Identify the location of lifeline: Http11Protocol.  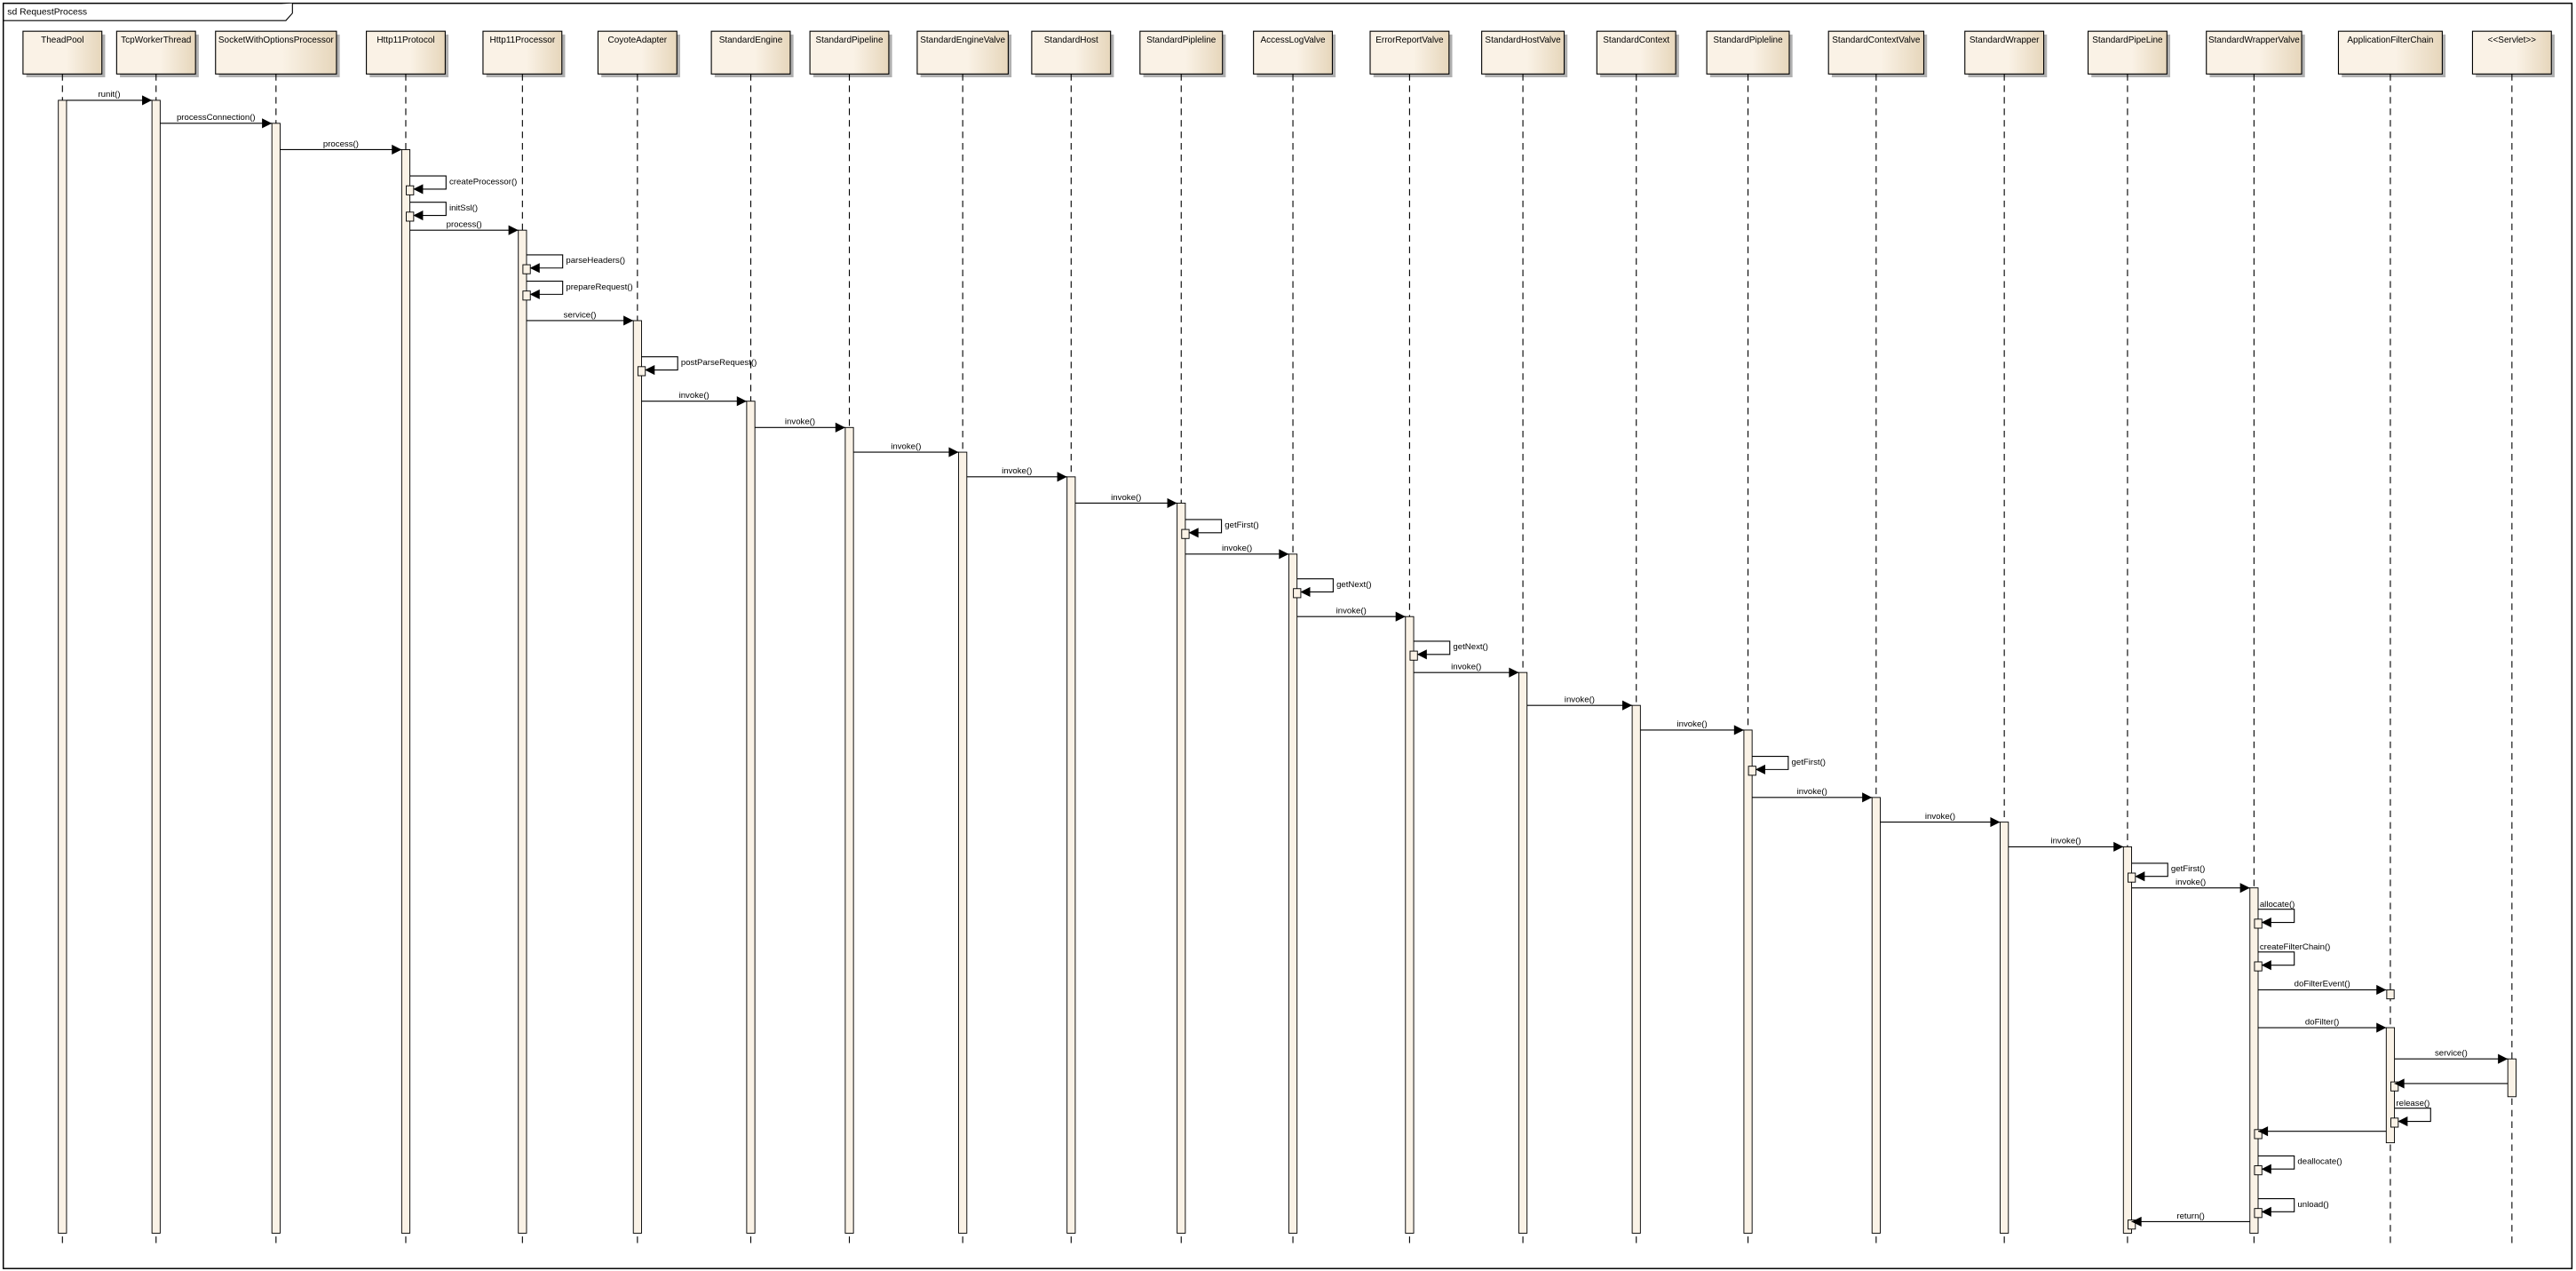
(408, 638).